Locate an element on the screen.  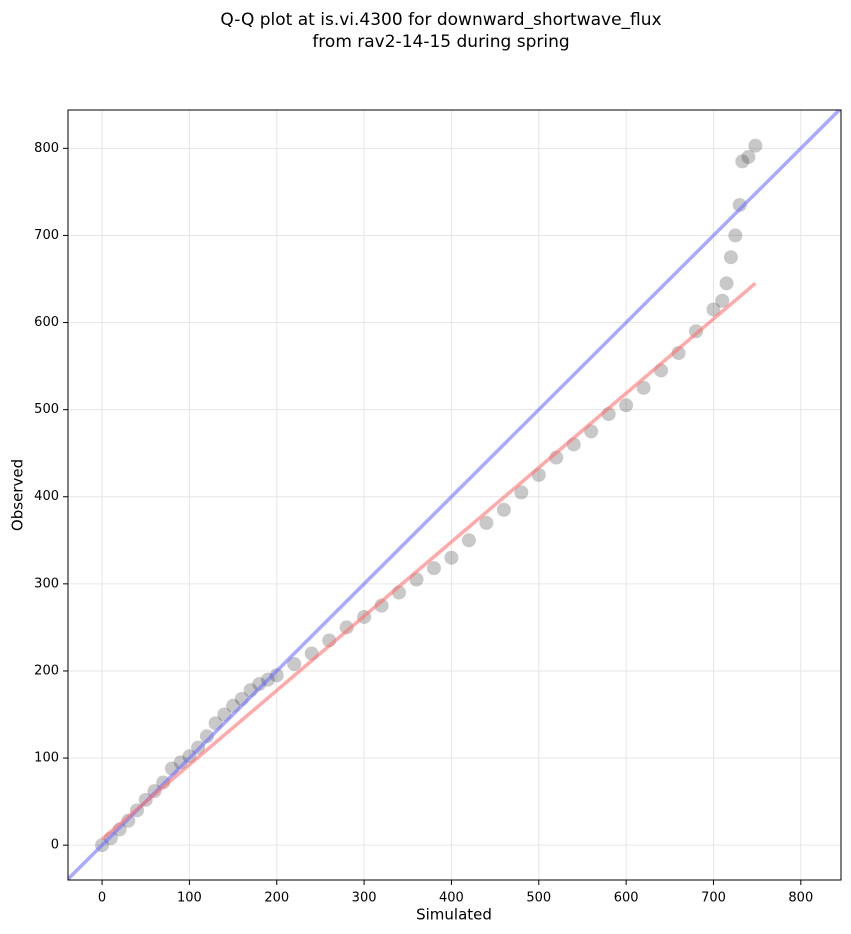
y-tick-label: 300 is located at coordinates (46, 583).